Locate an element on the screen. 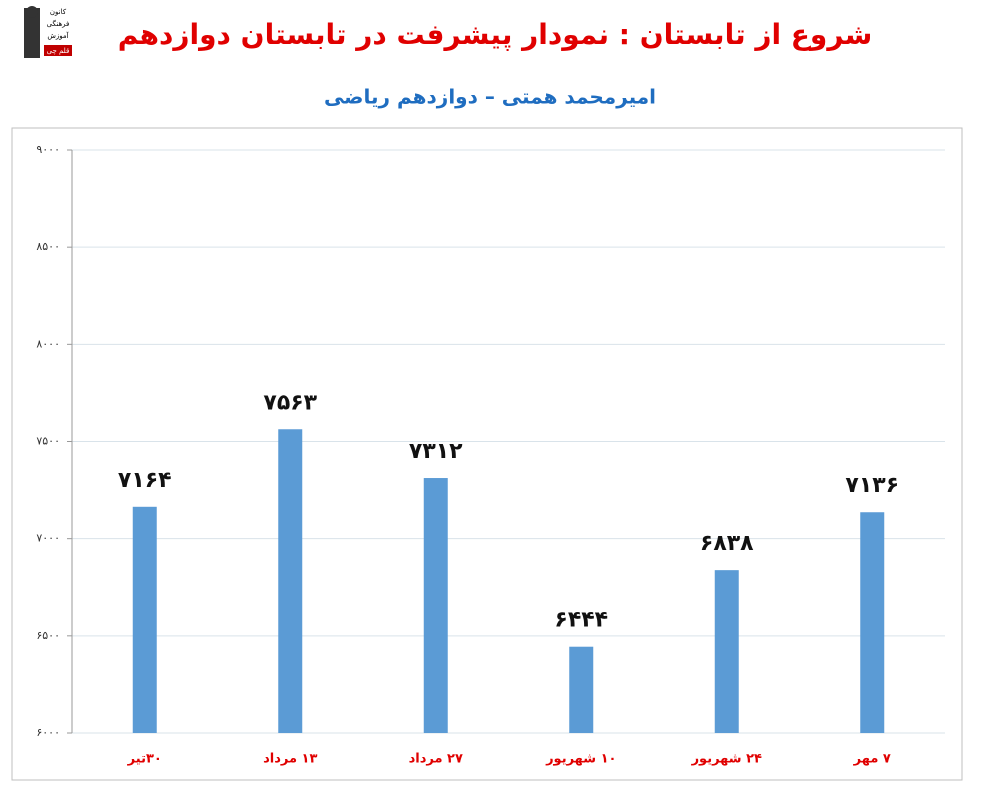 Image resolution: width=989 pixels, height=800 pixels. chart-subtitle: امیرمحمد همتی – دوازدهم ریاضی is located at coordinates (490, 97).